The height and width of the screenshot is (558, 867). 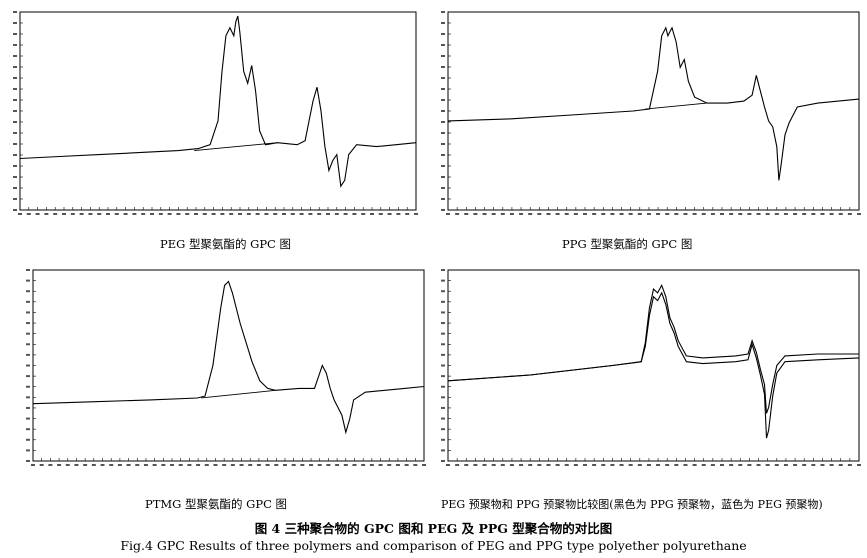 What do you see at coordinates (216, 504) in the screenshot?
I see `caption-ptmg: PTMG 型聚氨酯的 GPC 图` at bounding box center [216, 504].